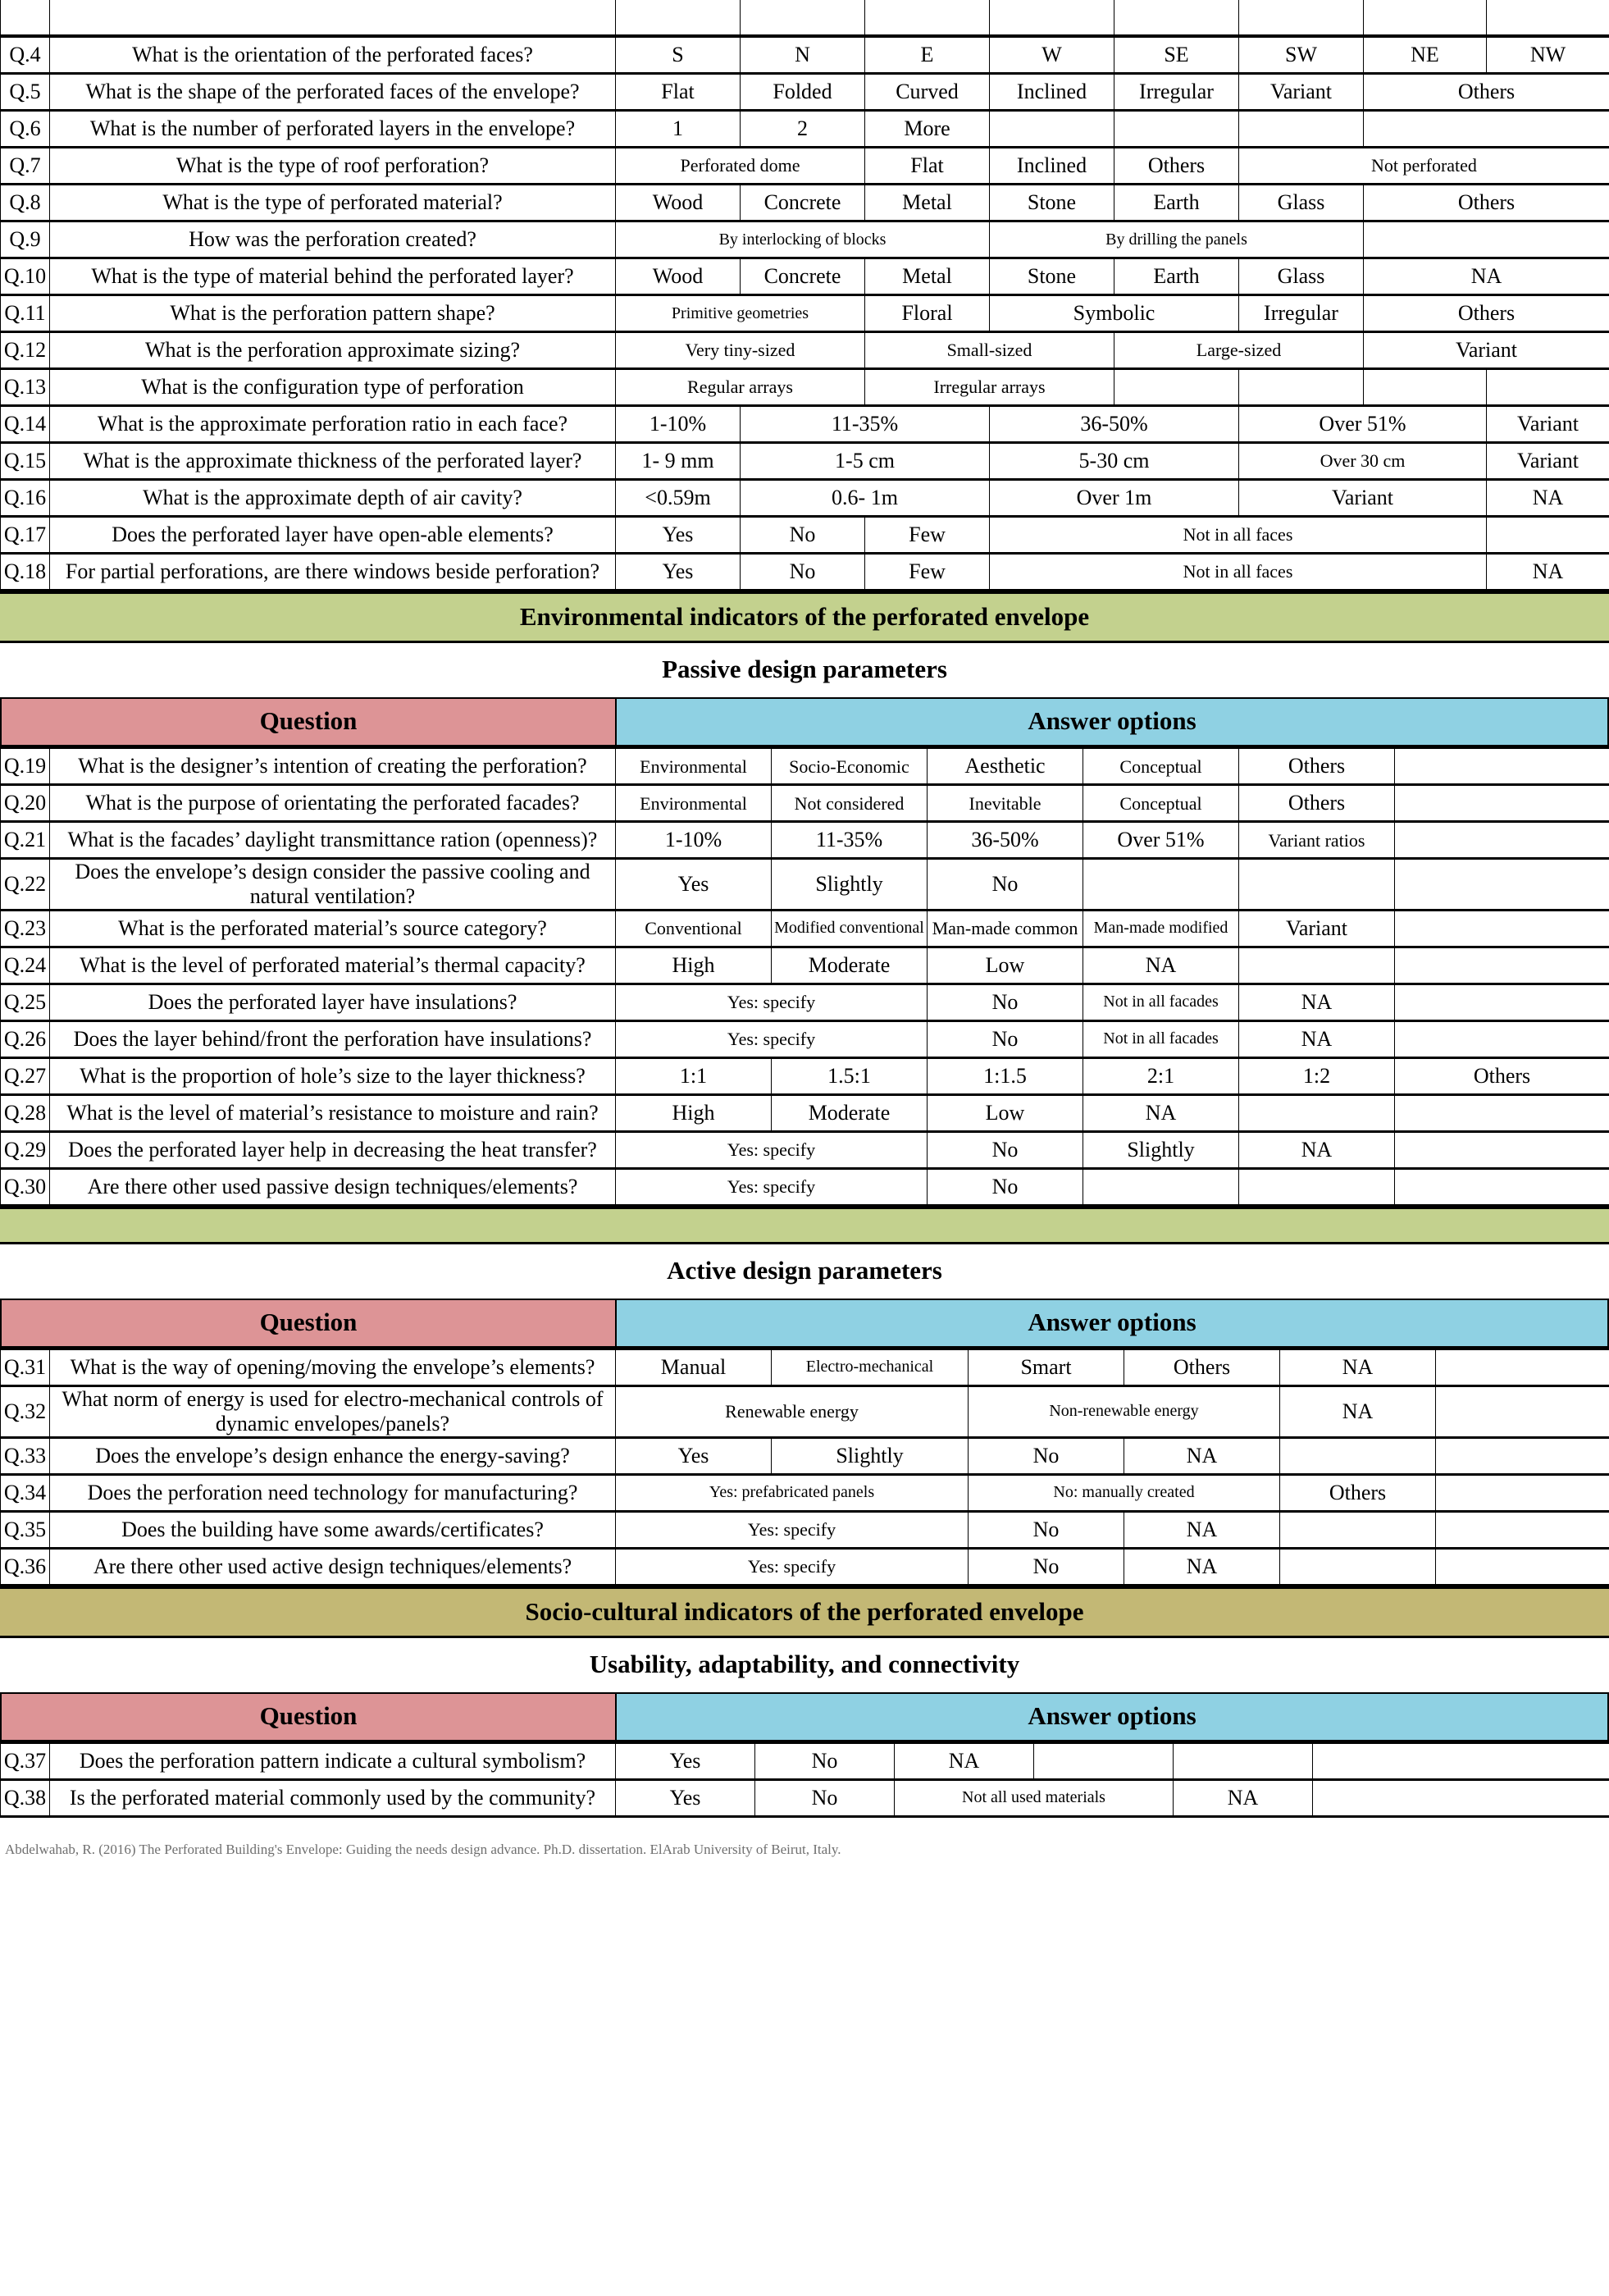 The image size is (1609, 2296). Describe the element at coordinates (1046, 1367) in the screenshot. I see `answer-option: Smart` at that location.